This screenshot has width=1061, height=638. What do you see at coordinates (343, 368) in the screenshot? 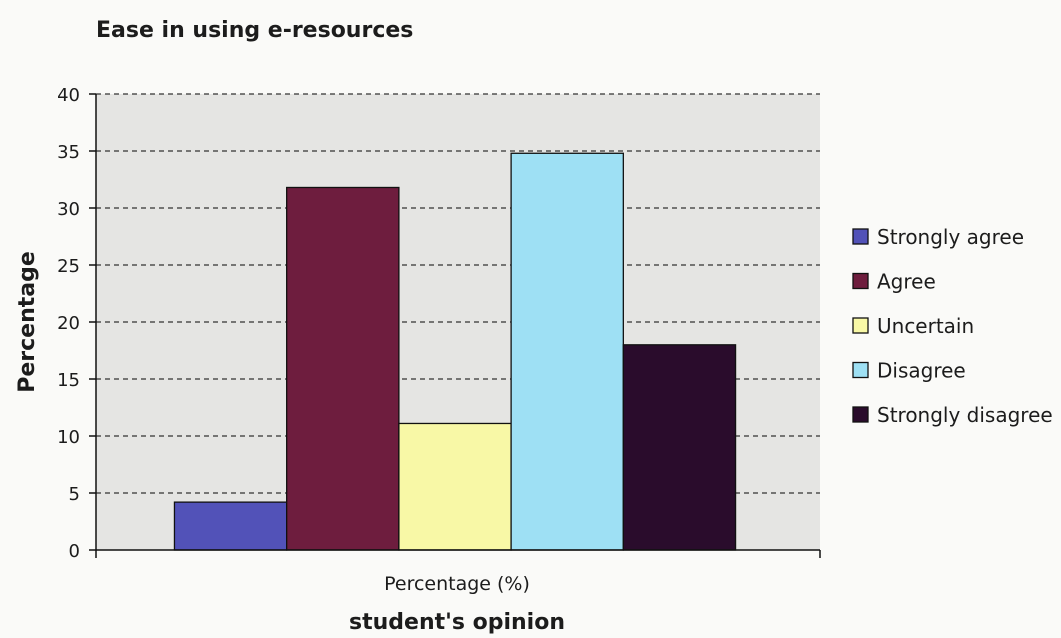
I see `bar-agree` at bounding box center [343, 368].